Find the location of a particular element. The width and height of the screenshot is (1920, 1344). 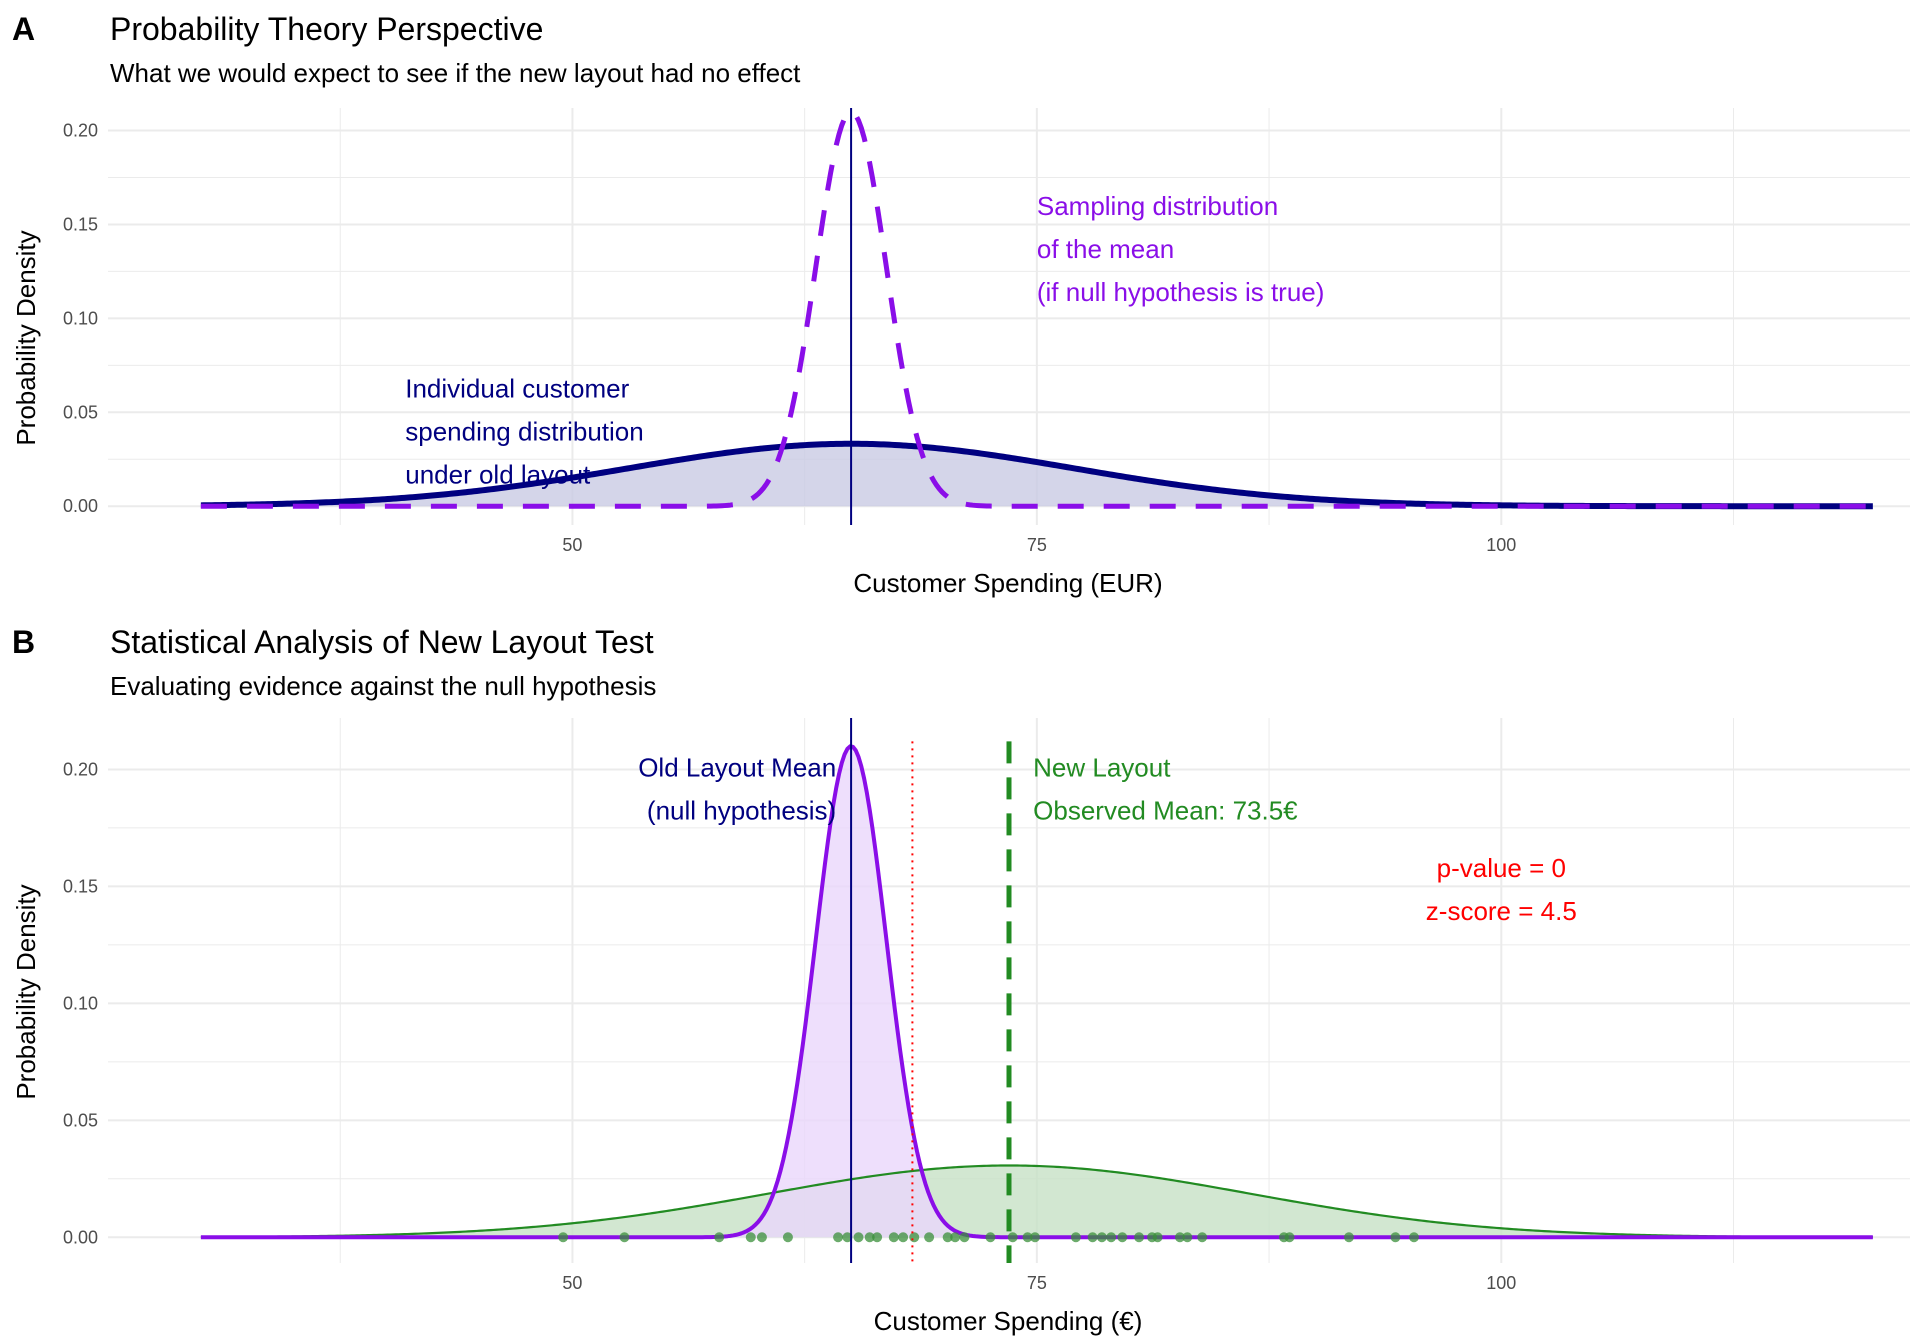

annotation-line: spending distribution is located at coordinates (524, 431).